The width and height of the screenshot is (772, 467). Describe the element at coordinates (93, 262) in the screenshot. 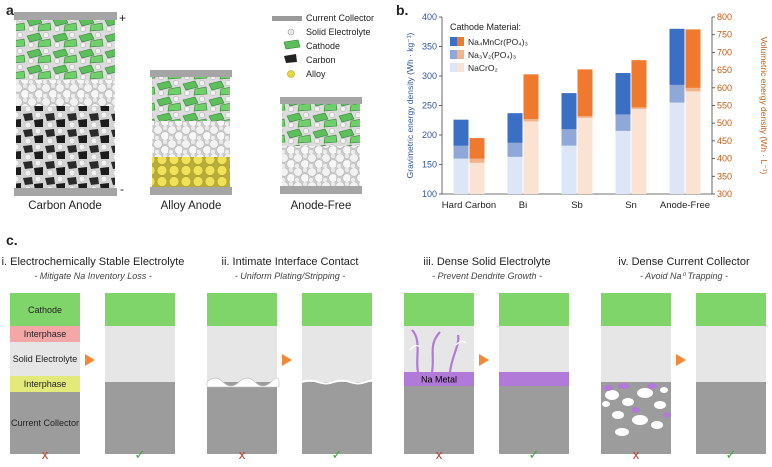

I see `section-title: i. Electrochemically Stable Electrolyte` at that location.